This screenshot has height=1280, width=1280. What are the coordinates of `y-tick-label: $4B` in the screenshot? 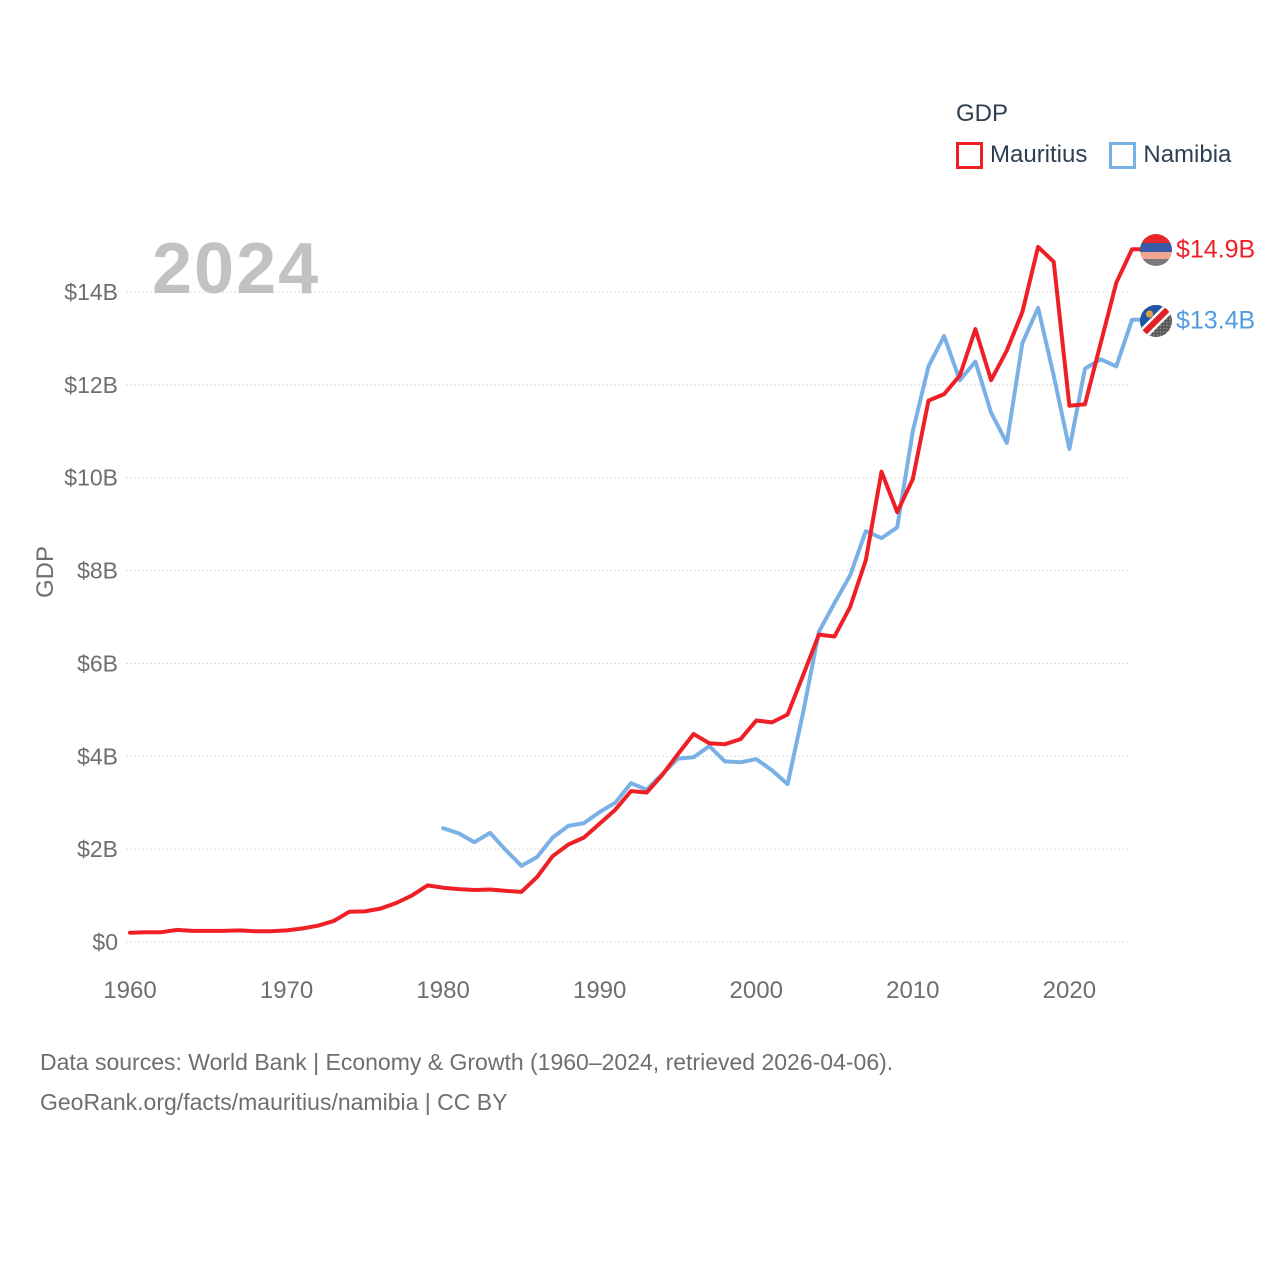 It's located at (97, 756).